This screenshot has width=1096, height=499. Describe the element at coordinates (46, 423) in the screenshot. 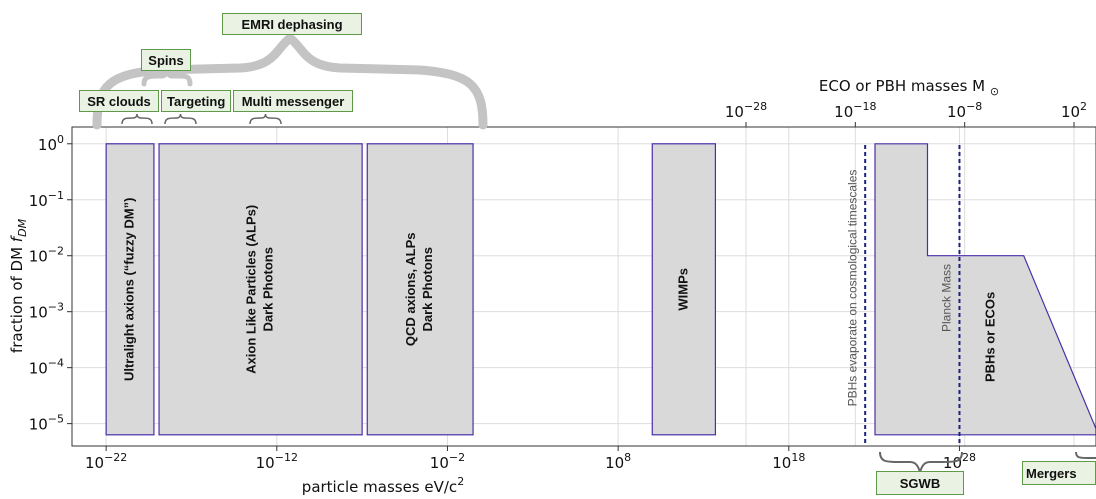

I see `y-tick-label: 10⁻⁵` at that location.